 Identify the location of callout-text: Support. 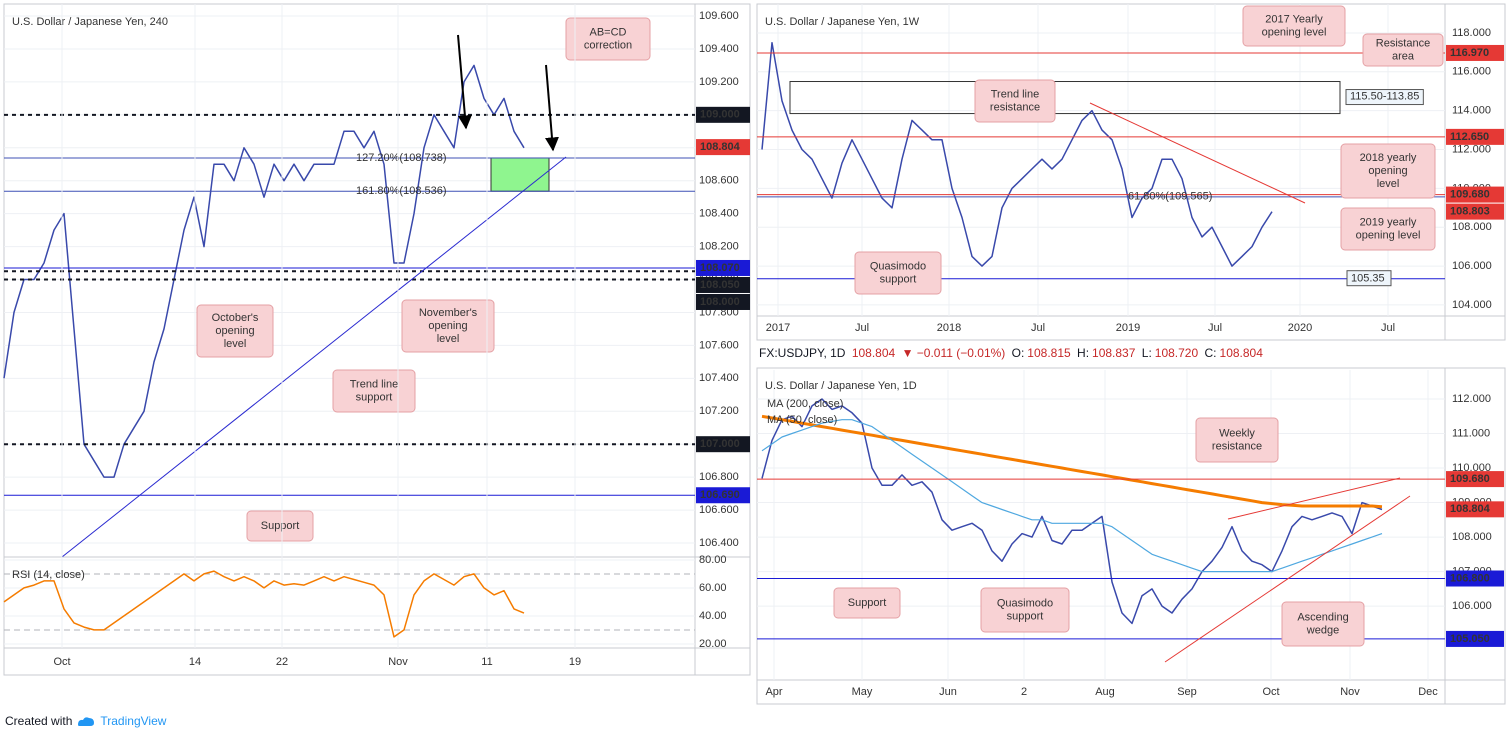
(280, 526).